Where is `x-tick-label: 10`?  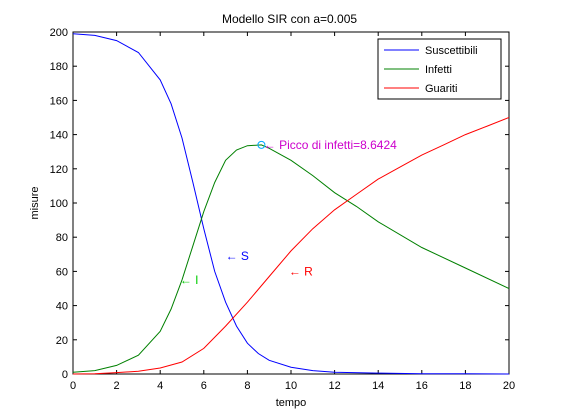
x-tick-label: 10 is located at coordinates (291, 386).